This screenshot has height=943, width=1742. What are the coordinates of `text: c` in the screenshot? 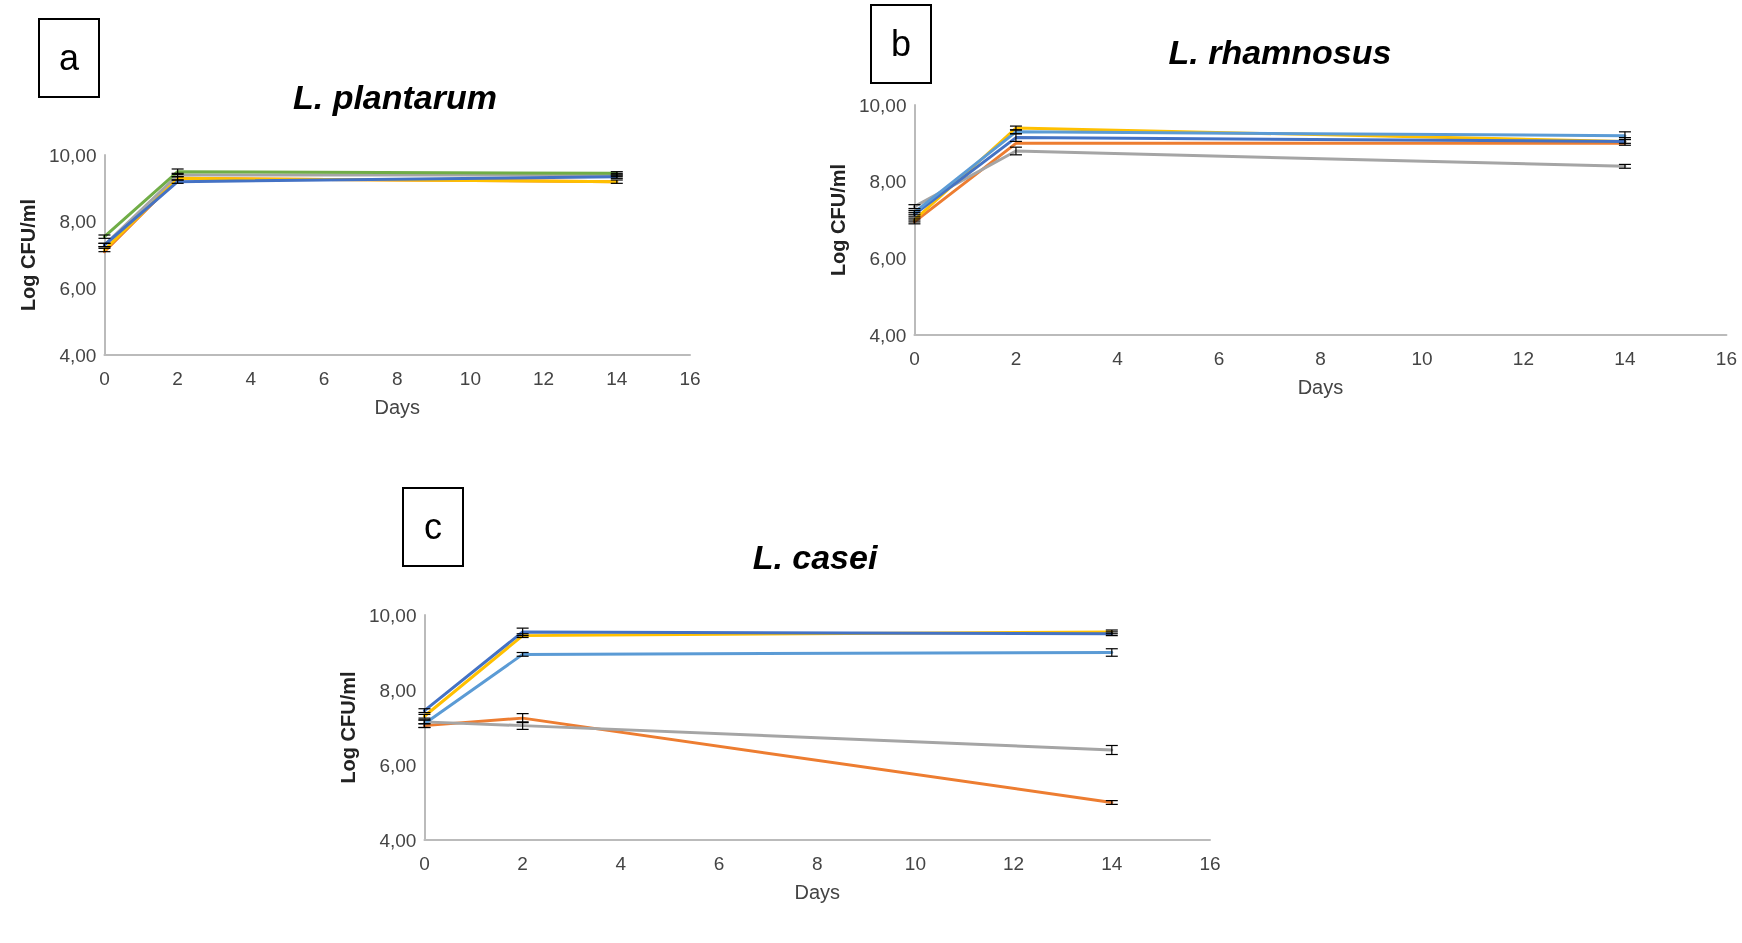 It's located at (433, 527).